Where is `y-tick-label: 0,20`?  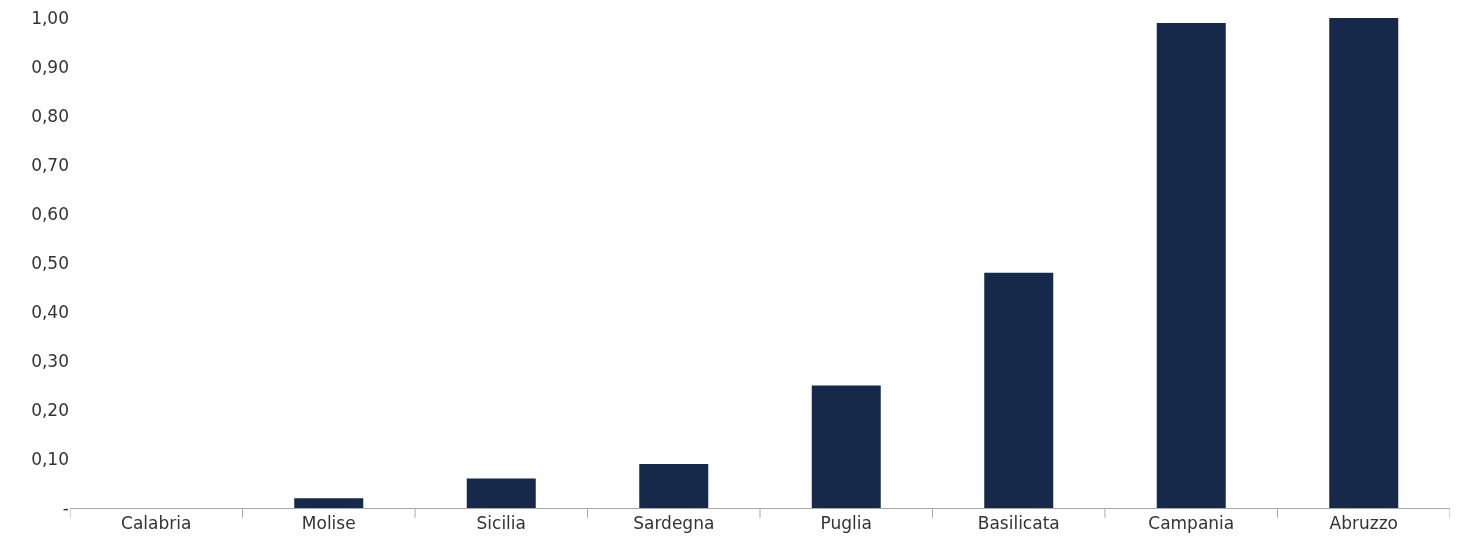 y-tick-label: 0,20 is located at coordinates (50, 409).